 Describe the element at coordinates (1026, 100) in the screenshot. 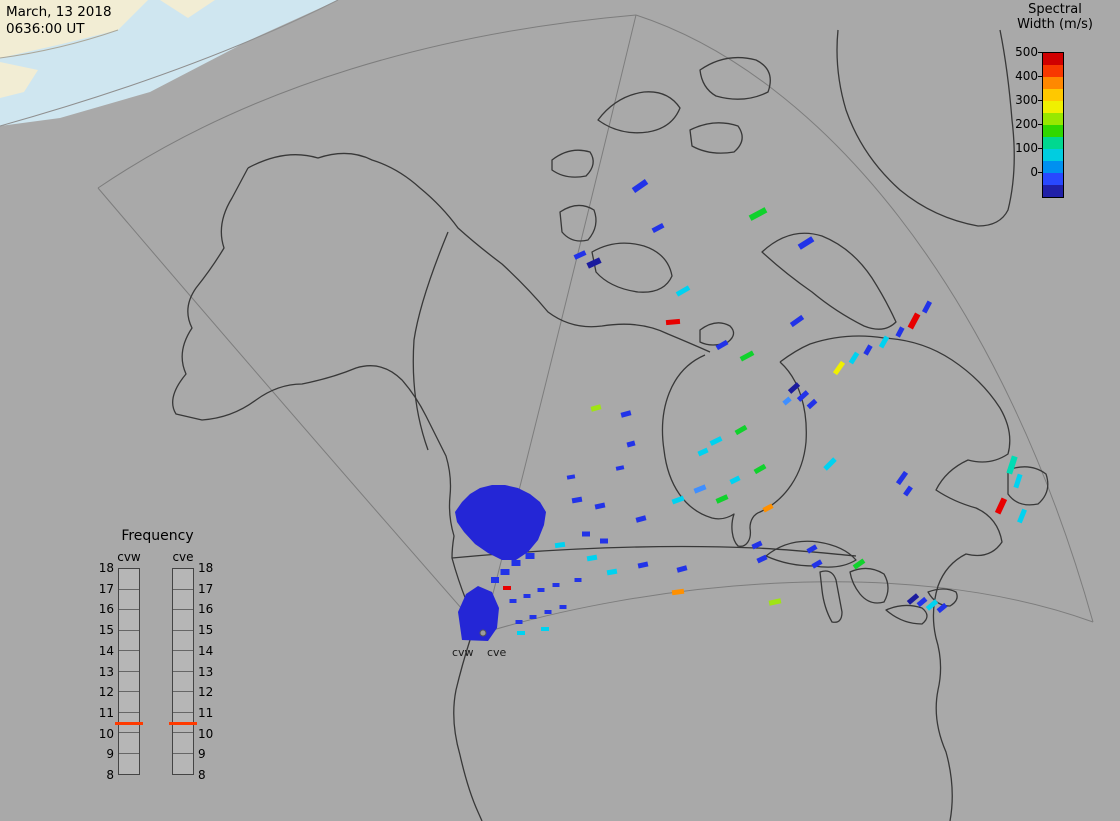

I see `colorbar-tick-label: 300` at that location.